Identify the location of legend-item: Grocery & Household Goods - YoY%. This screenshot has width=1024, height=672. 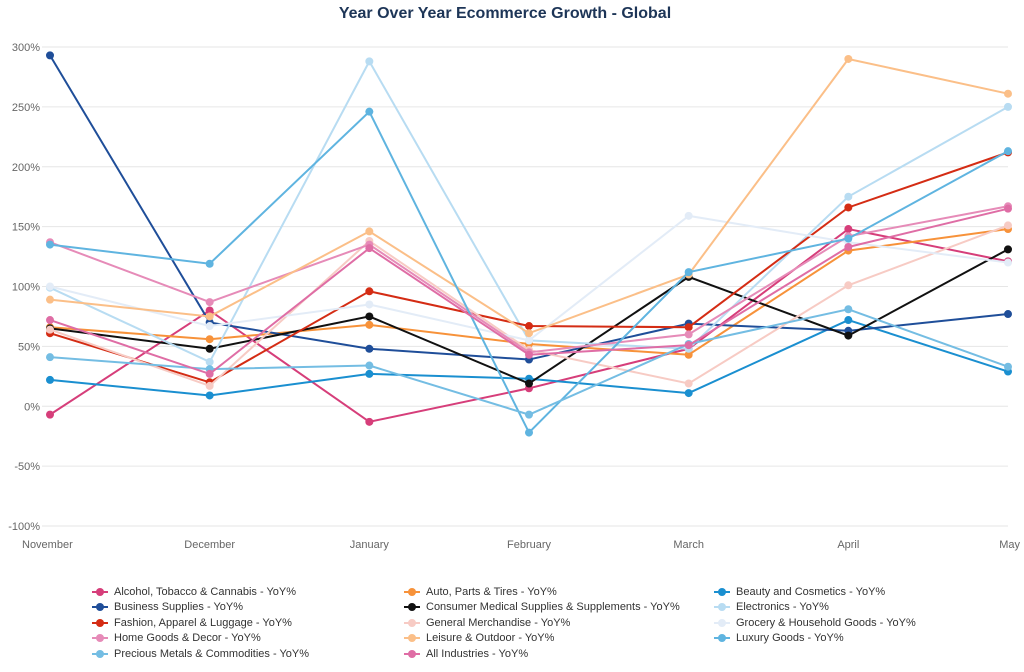
(854, 623).